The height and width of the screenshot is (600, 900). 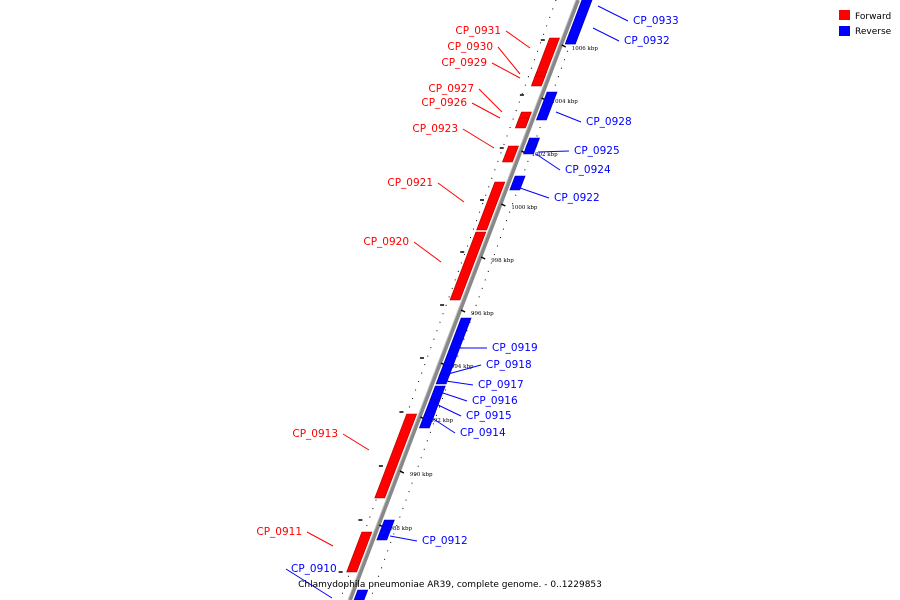 What do you see at coordinates (386, 242) in the screenshot?
I see `gene-label: CP_0920` at bounding box center [386, 242].